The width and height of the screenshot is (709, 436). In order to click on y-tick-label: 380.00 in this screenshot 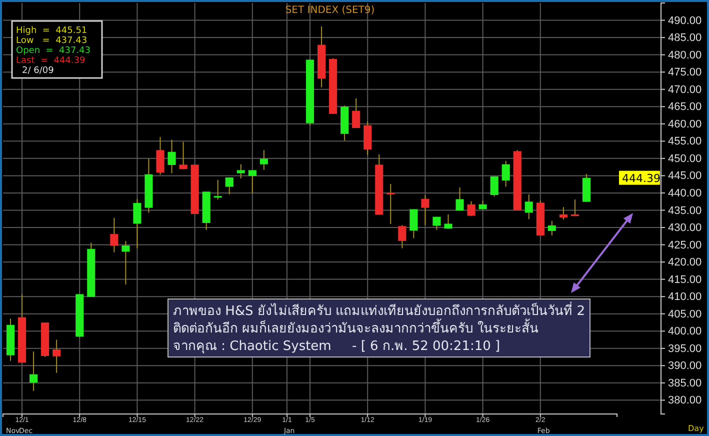, I will do `click(685, 400)`.